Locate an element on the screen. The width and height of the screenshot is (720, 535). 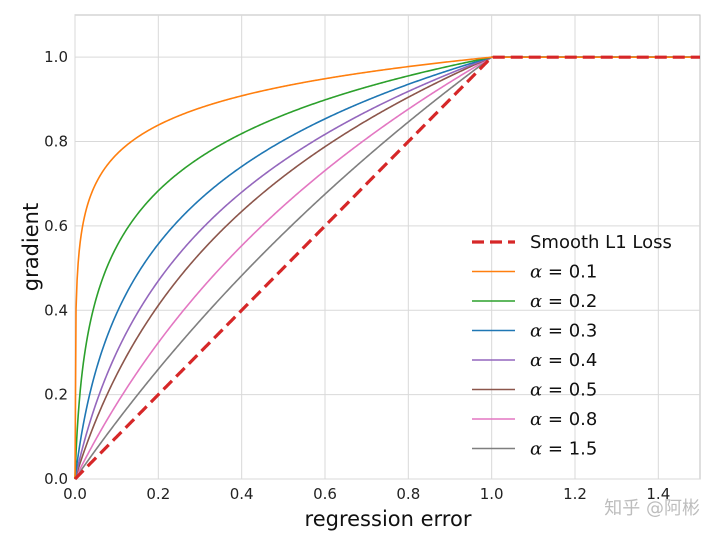
legend-label-alpha-0-1: α = 0.1 is located at coordinates (563, 272).